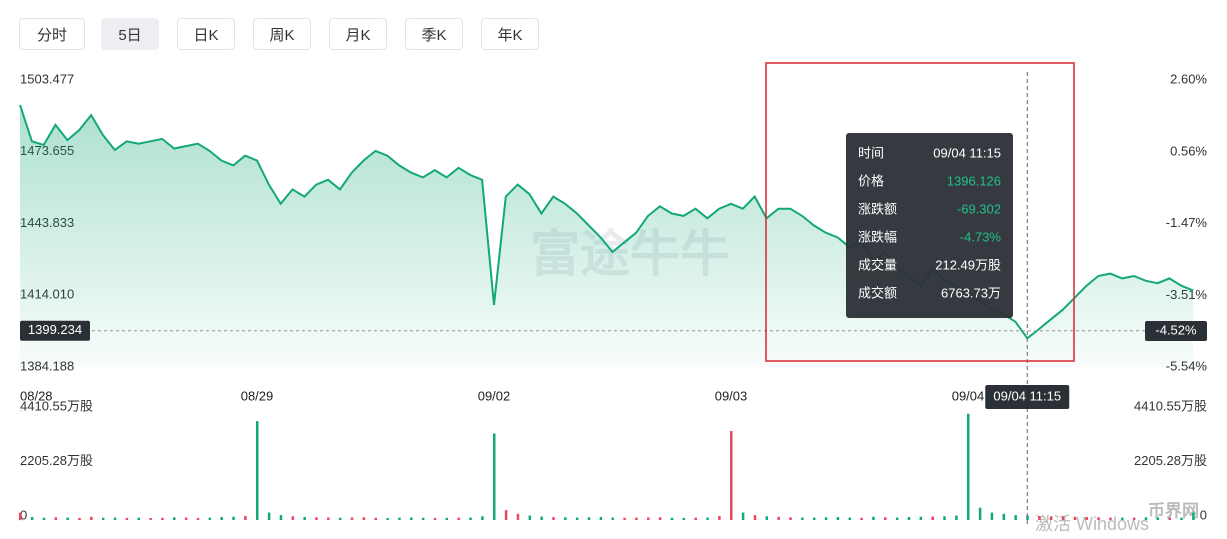 Image resolution: width=1227 pixels, height=539 pixels. I want to click on tab: 日K, so click(206, 34).